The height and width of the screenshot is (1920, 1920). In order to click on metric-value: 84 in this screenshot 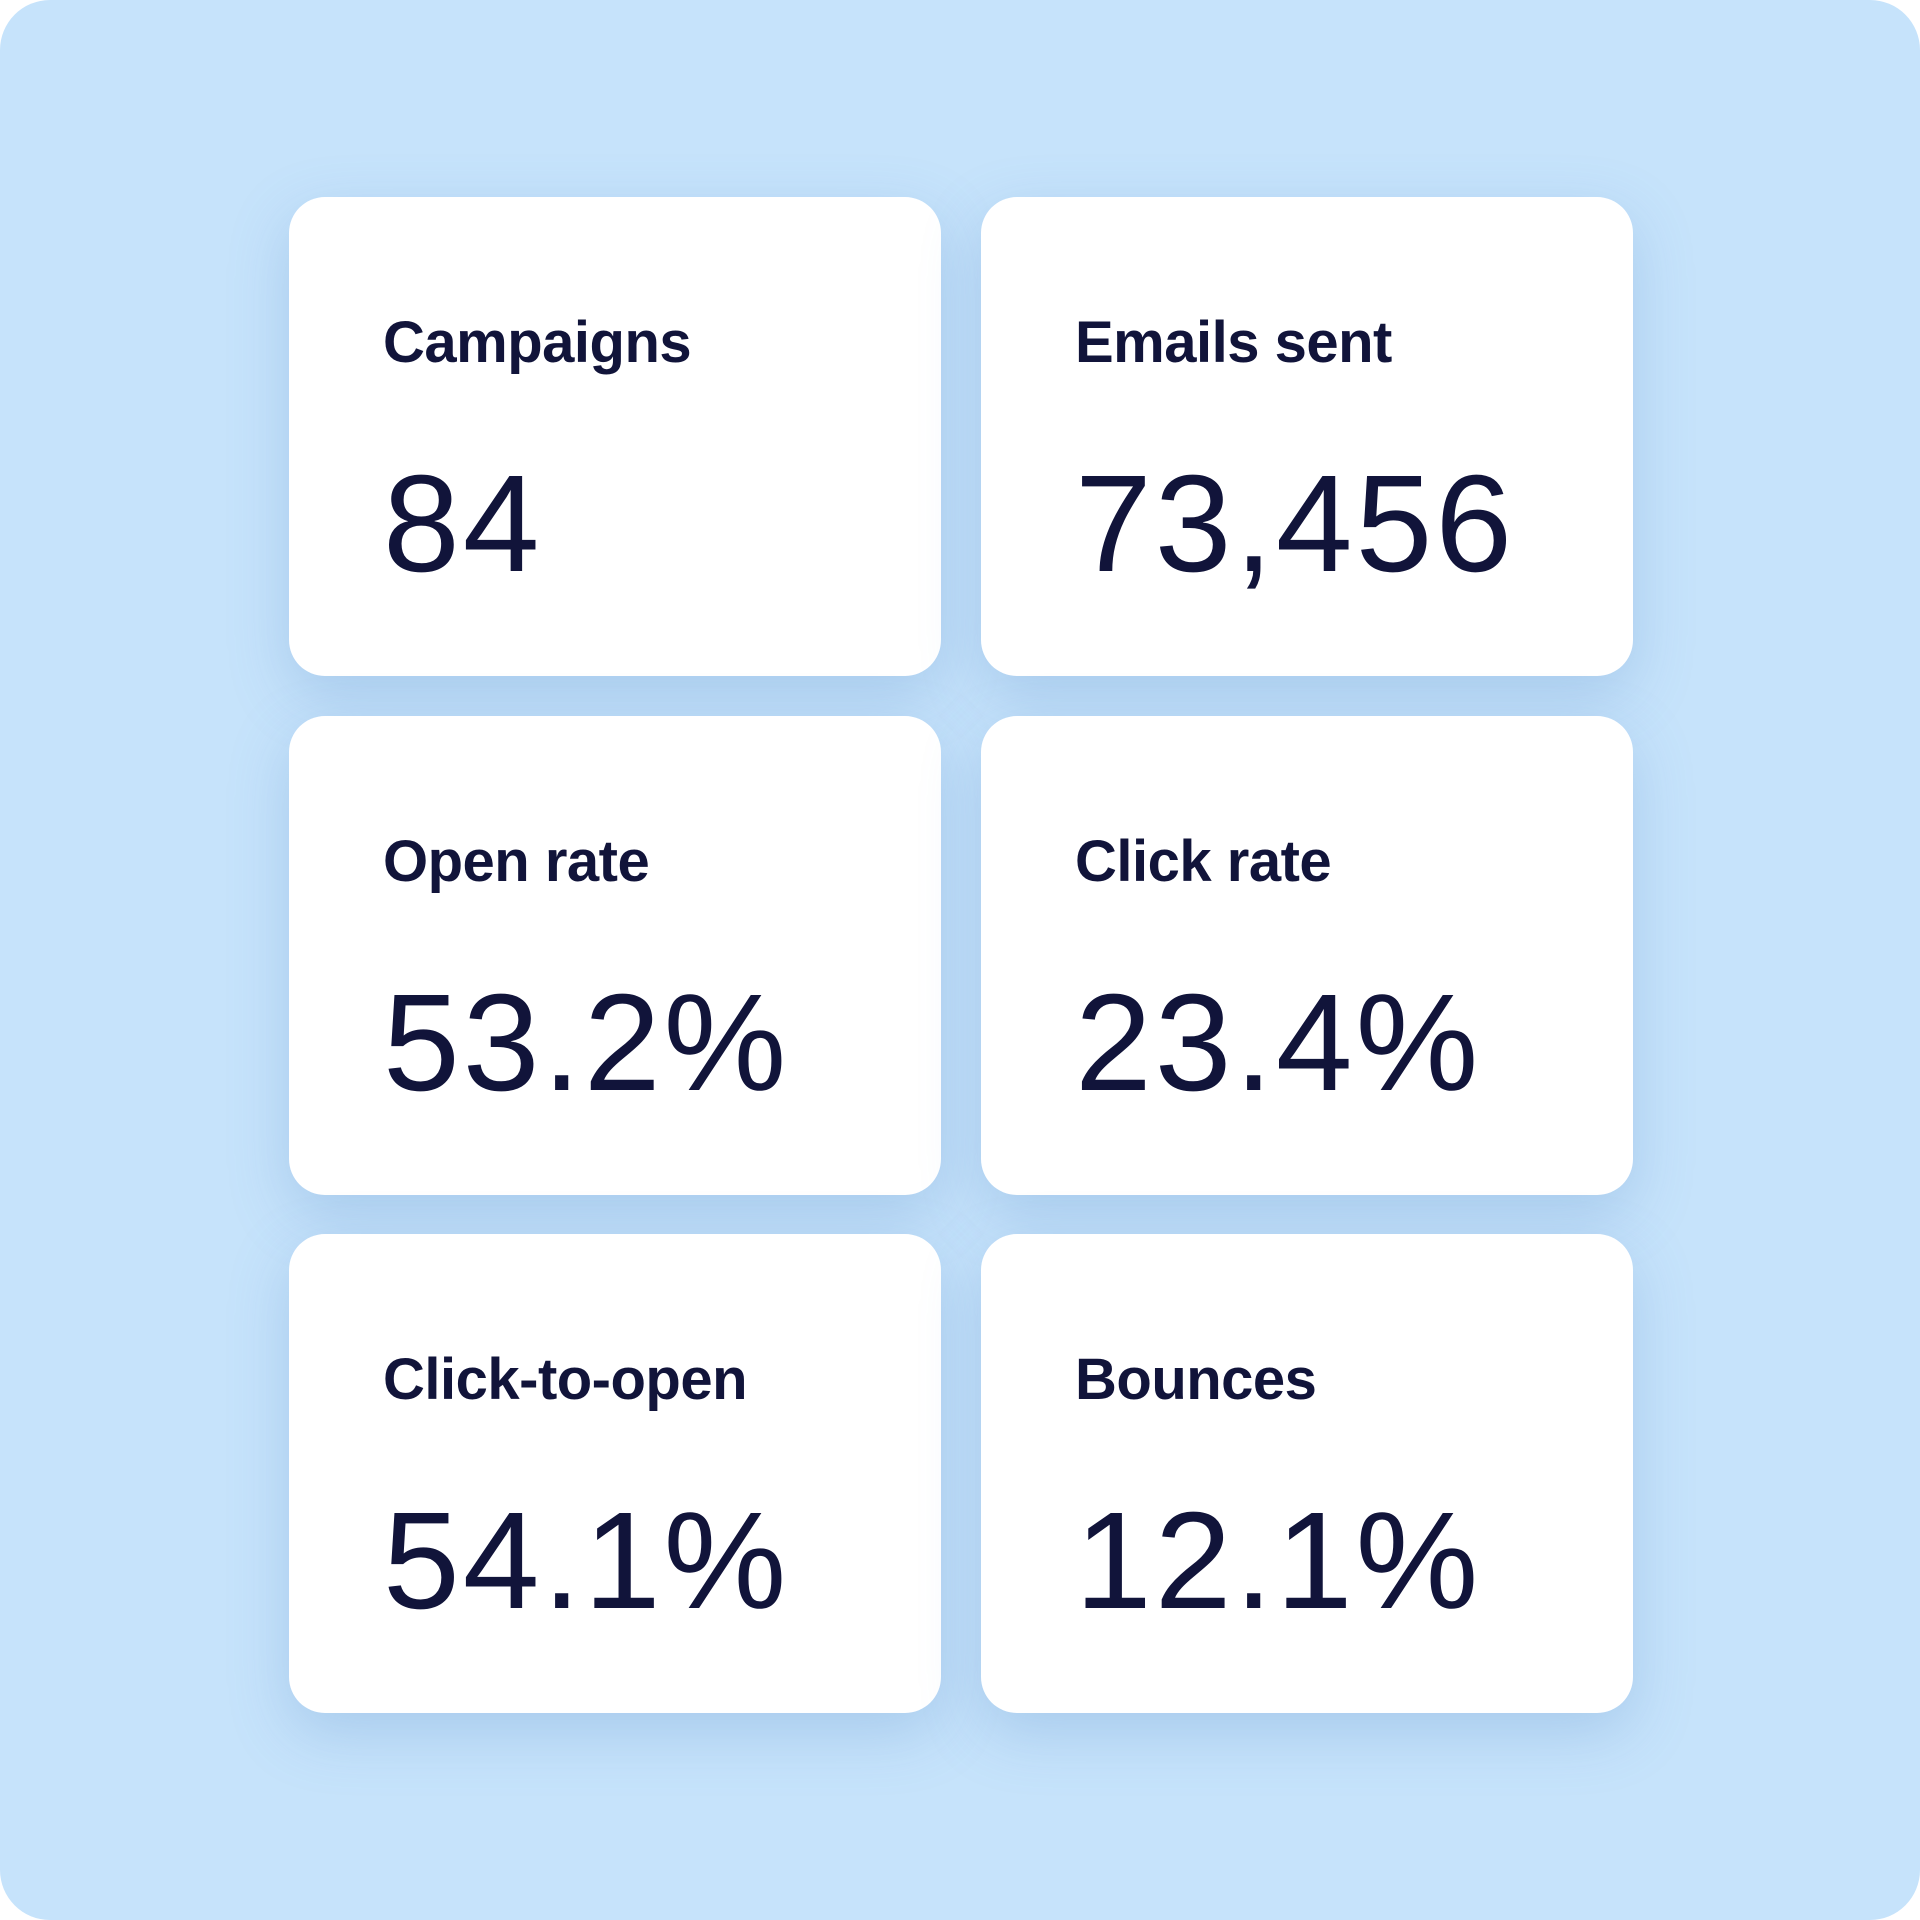, I will do `click(463, 524)`.